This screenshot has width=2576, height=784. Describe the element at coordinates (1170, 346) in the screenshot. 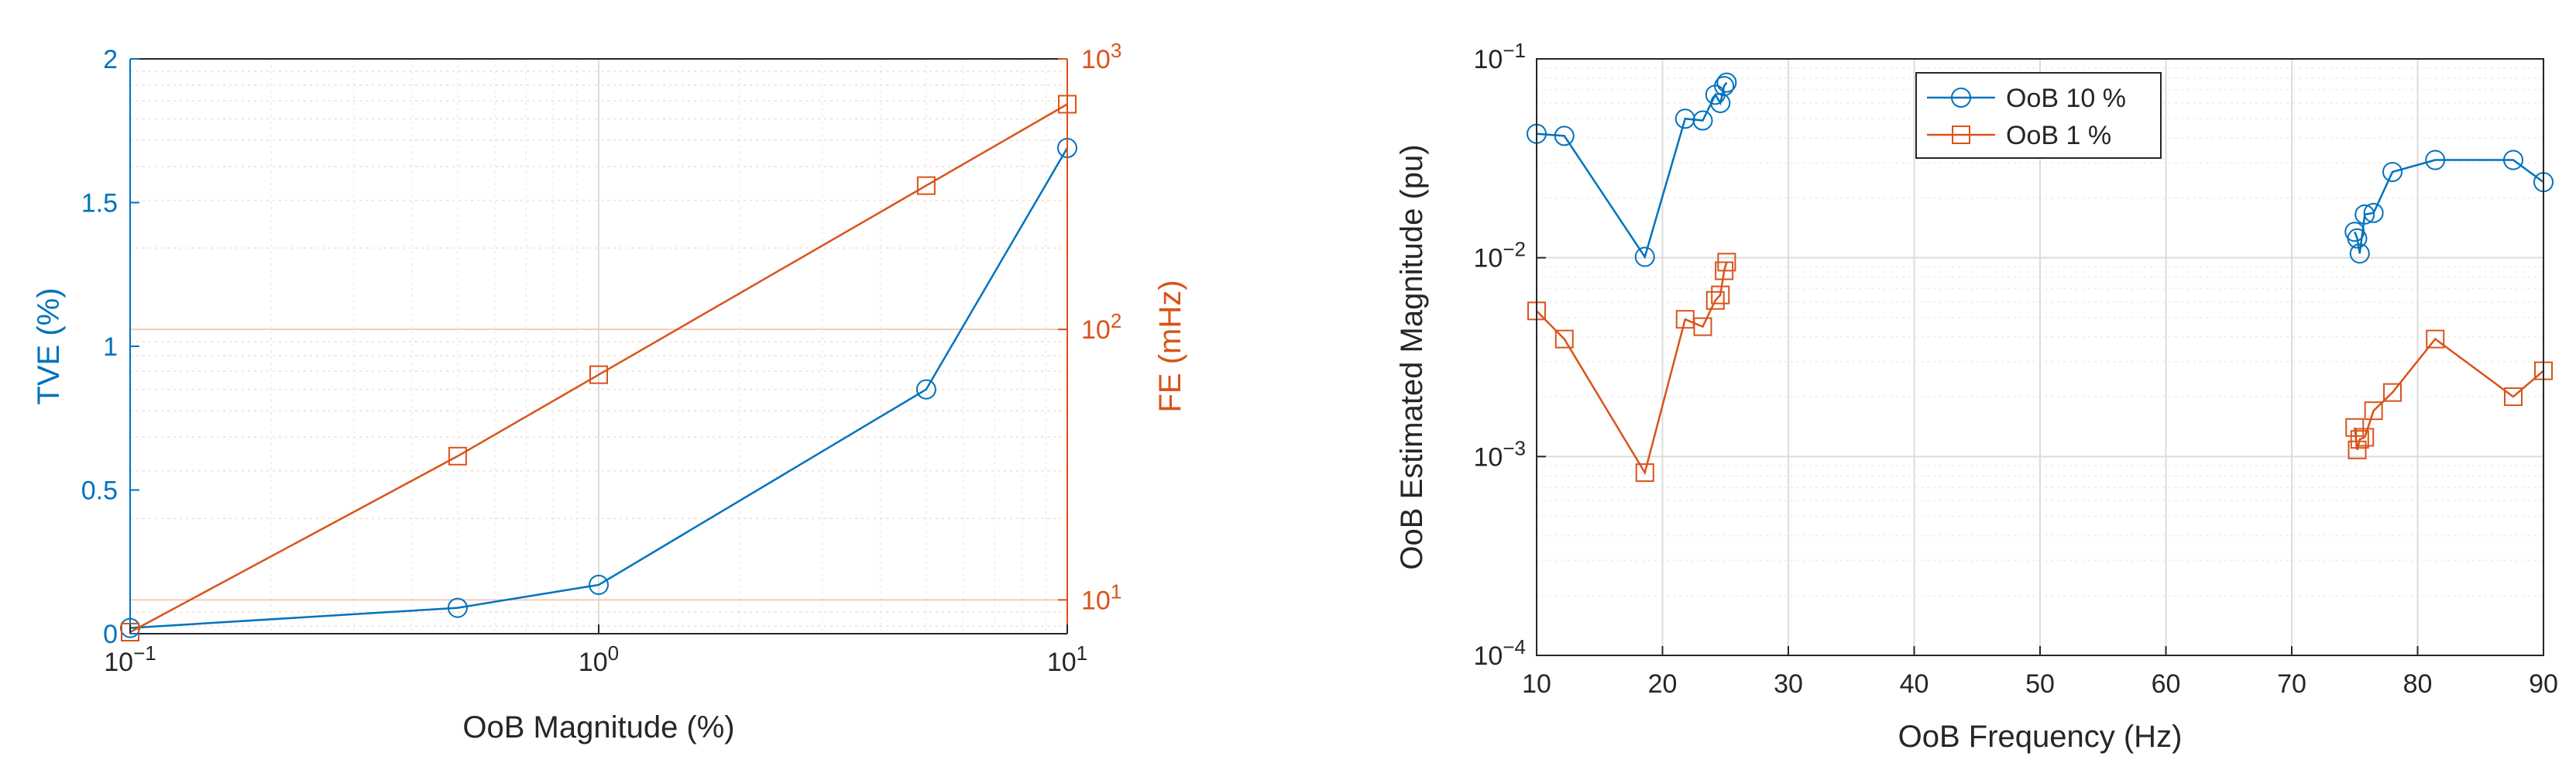

I see `chart1-right-axis-title: FE (mHz)` at that location.